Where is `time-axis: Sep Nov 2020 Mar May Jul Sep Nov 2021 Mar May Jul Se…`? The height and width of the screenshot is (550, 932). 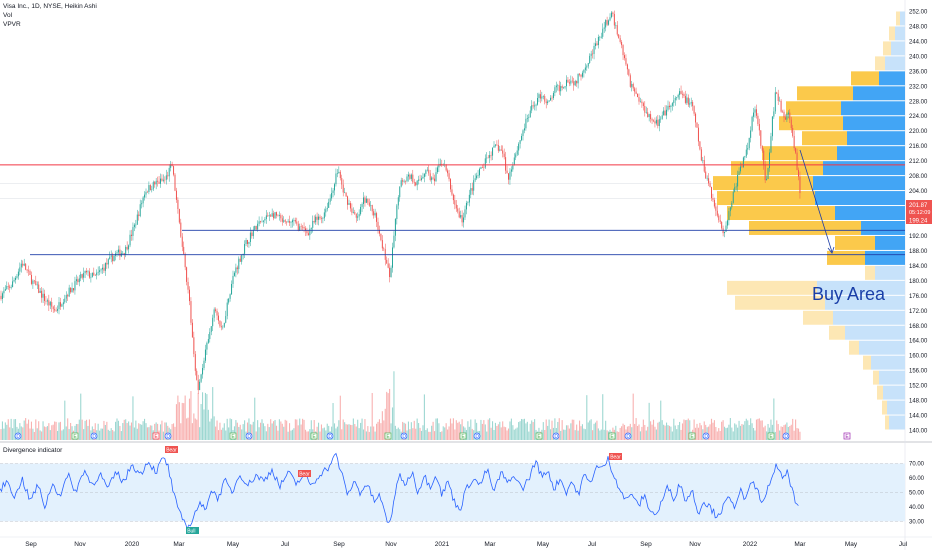 time-axis: Sep Nov 2020 Mar May Jul Sep Nov 2021 Mar May Jul Se… is located at coordinates (466, 544).